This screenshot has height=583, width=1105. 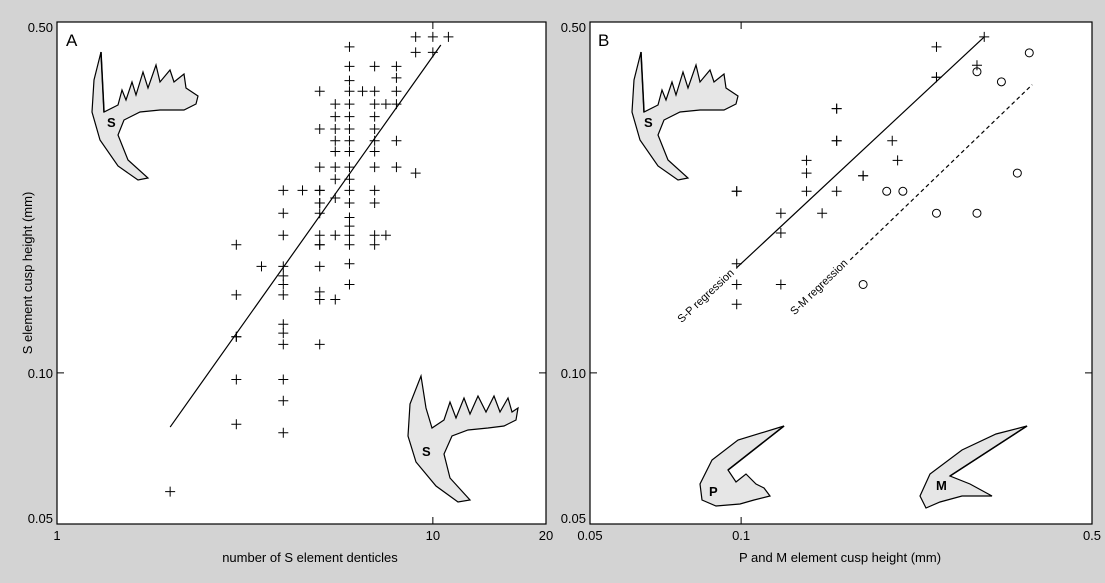 What do you see at coordinates (111, 122) in the screenshot?
I see `illustration-label-s-top: S` at bounding box center [111, 122].